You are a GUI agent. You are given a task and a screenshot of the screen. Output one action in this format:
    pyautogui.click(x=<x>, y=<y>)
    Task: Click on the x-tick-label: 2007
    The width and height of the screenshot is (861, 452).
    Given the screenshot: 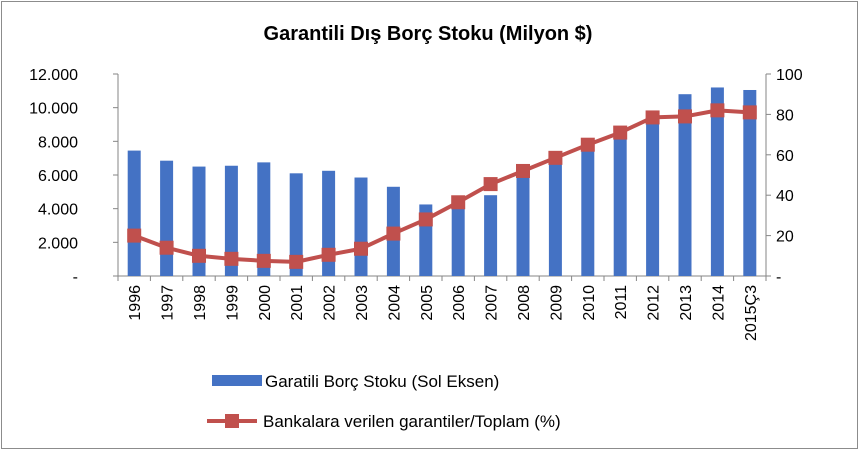 What is the action you would take?
    pyautogui.click(x=492, y=303)
    